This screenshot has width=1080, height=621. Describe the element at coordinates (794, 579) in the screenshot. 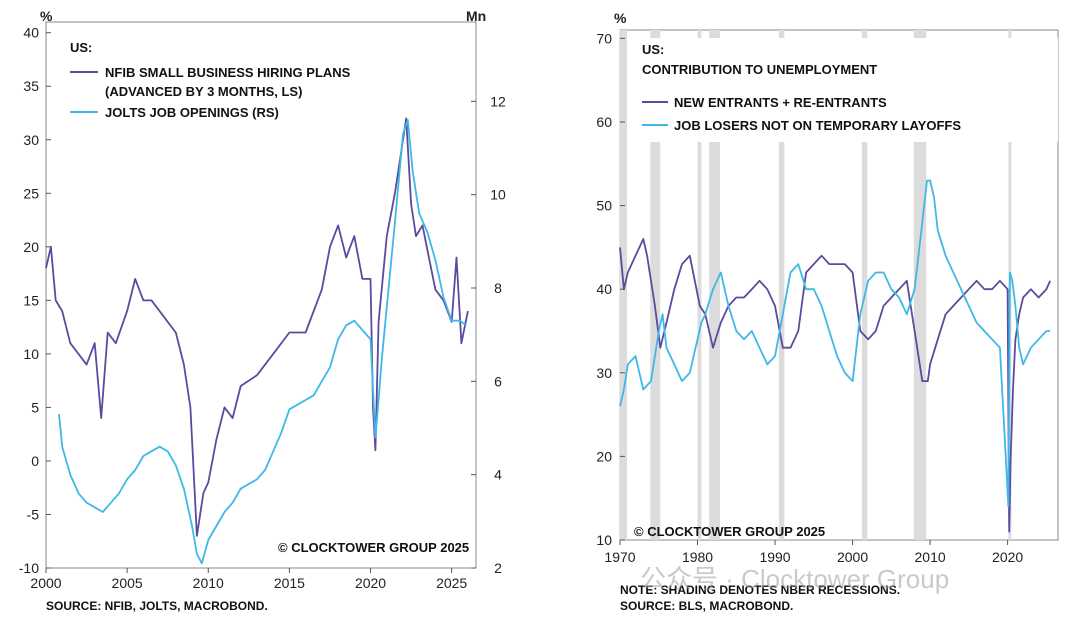

I see `watermark: 公众号 · Clocktower Group` at that location.